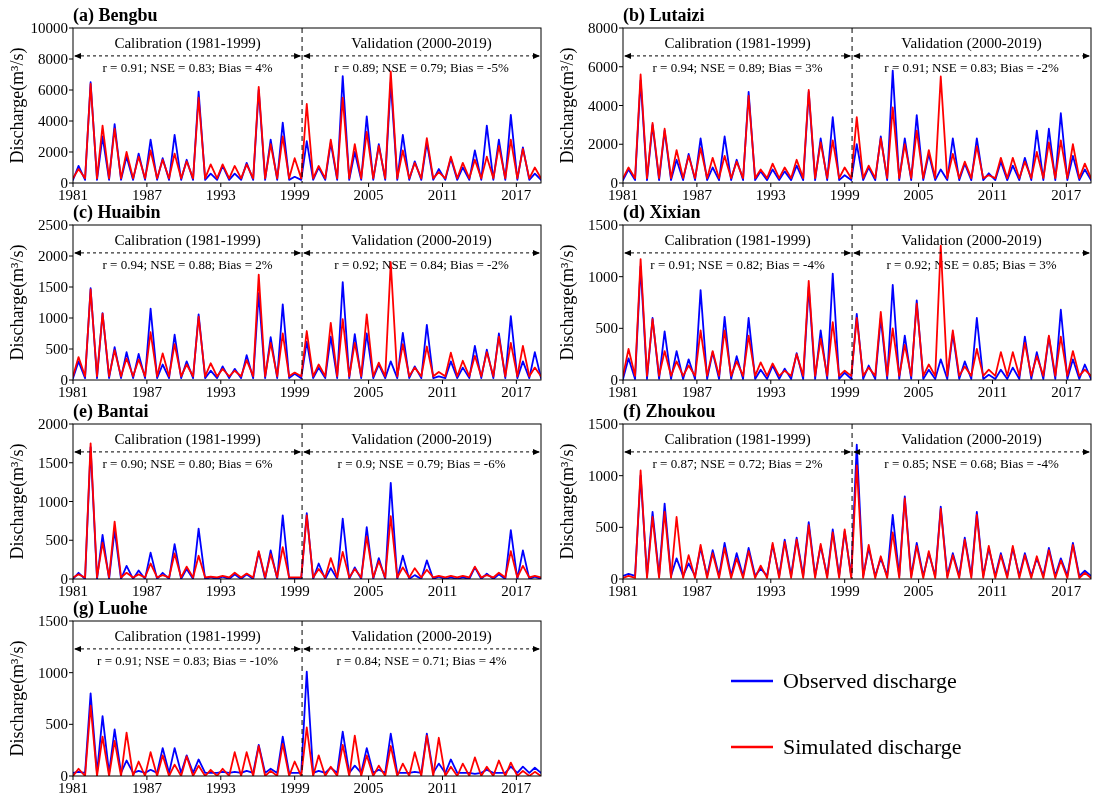 The width and height of the screenshot is (1100, 797). What do you see at coordinates (669, 411) in the screenshot?
I see `chart-title: (f) Zhoukou` at bounding box center [669, 411].